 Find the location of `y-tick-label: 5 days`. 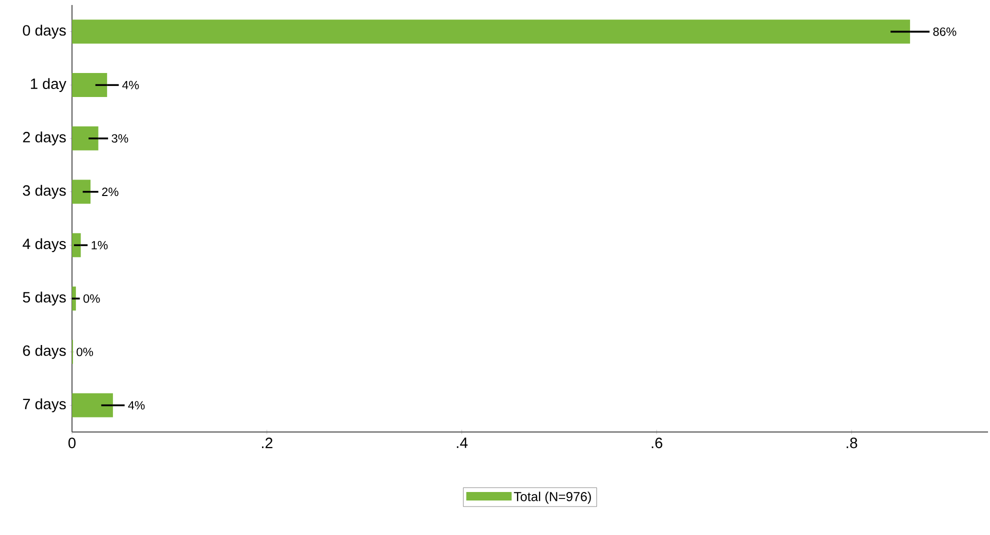

y-tick-label: 5 days is located at coordinates (44, 299).